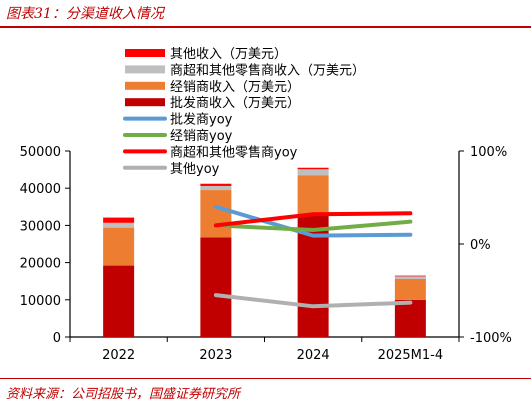 Image resolution: width=531 pixels, height=405 pixels. Describe the element at coordinates (195, 169) in the screenshot. I see `legend-label: 其他yoy` at that location.